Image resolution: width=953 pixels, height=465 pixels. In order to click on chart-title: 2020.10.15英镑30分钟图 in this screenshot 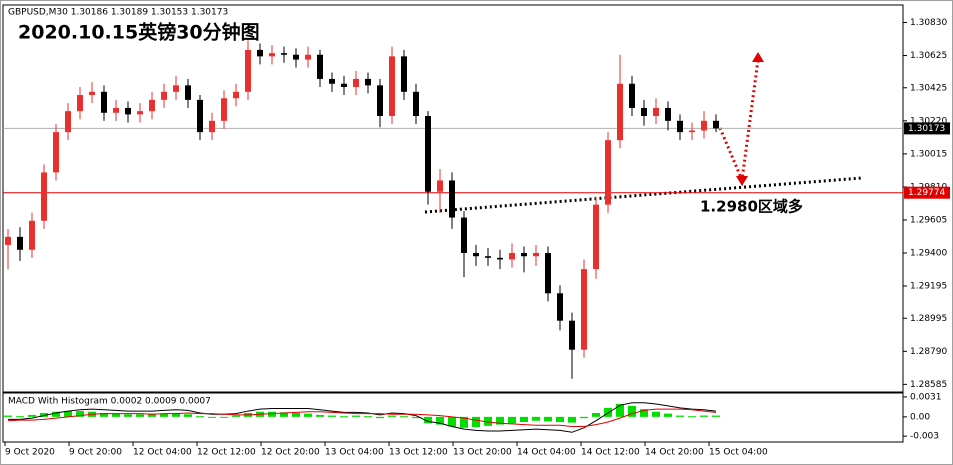, I will do `click(139, 32)`.